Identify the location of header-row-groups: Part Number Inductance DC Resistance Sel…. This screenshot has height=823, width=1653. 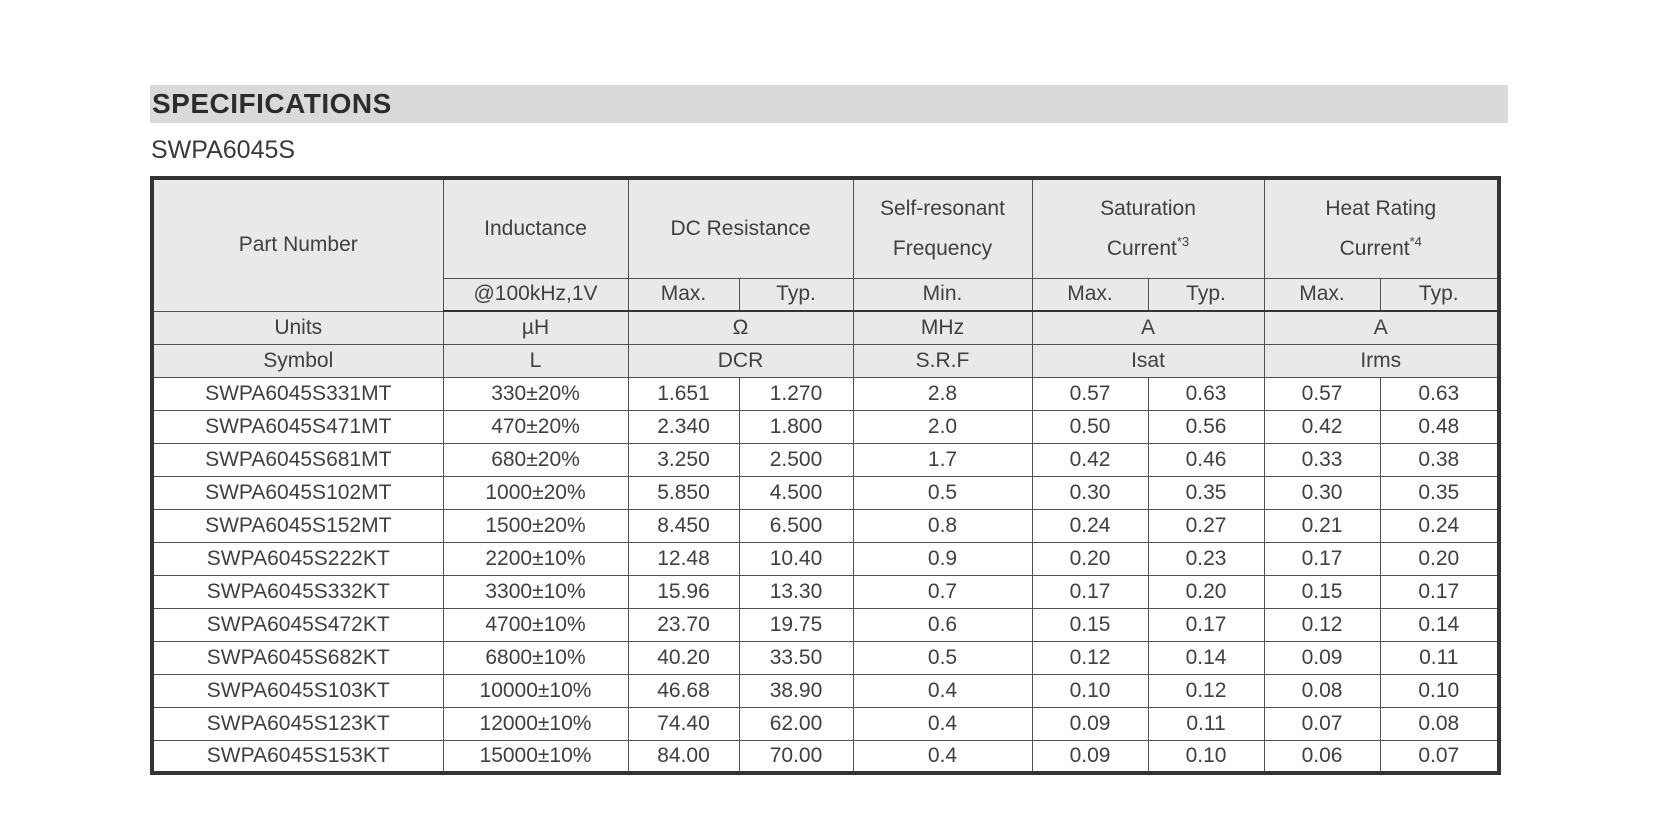
(825, 244).